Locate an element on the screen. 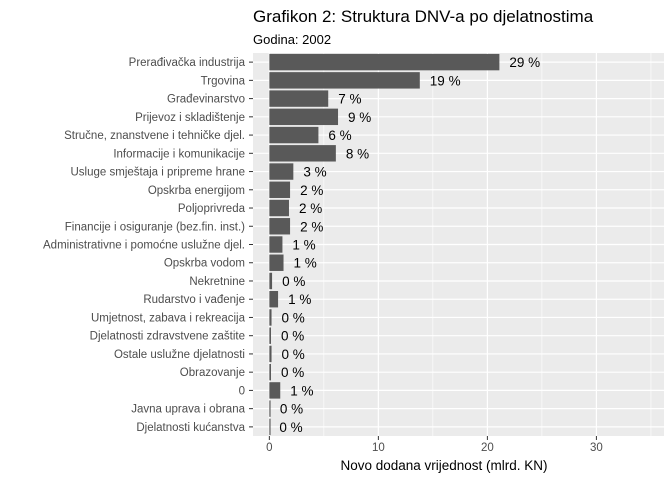 This screenshot has width=672, height=480. category-label: Usluge smještaja i pripreme hrane is located at coordinates (158, 173).